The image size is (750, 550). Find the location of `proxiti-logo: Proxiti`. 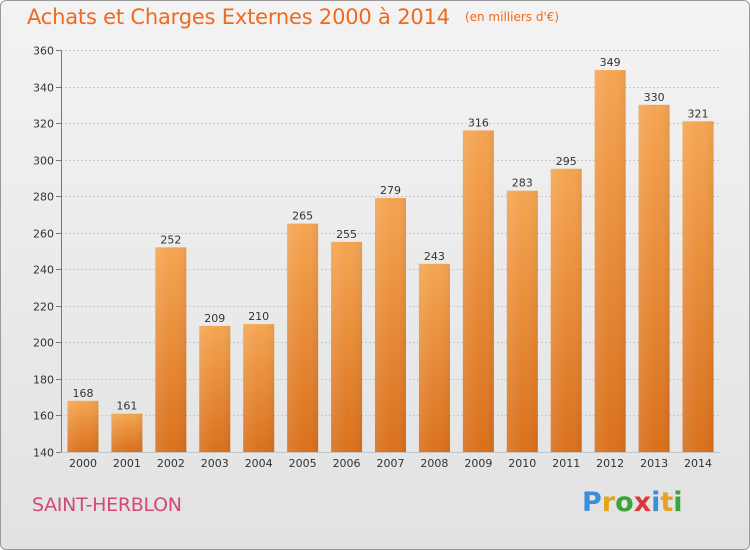

proxiti-logo: Proxiti is located at coordinates (632, 502).